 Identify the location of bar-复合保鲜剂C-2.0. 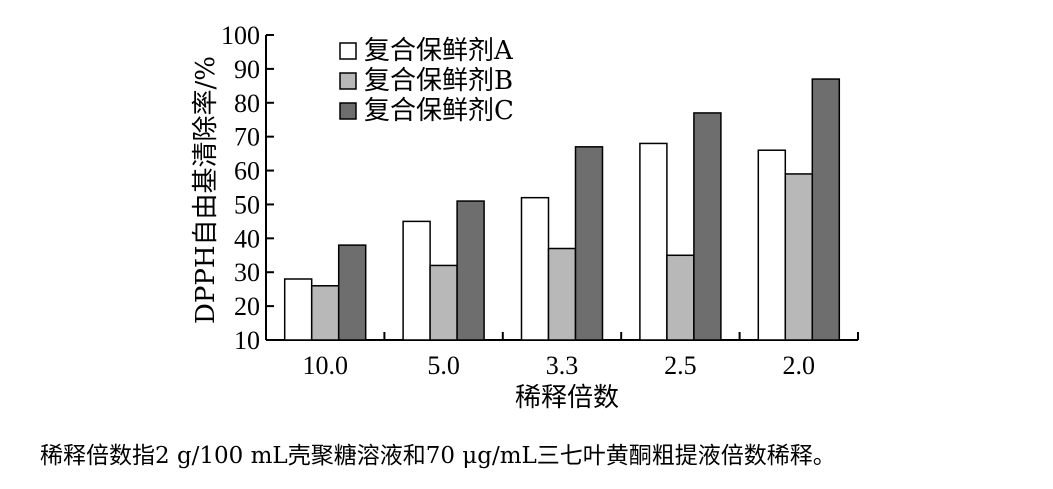
(826, 209).